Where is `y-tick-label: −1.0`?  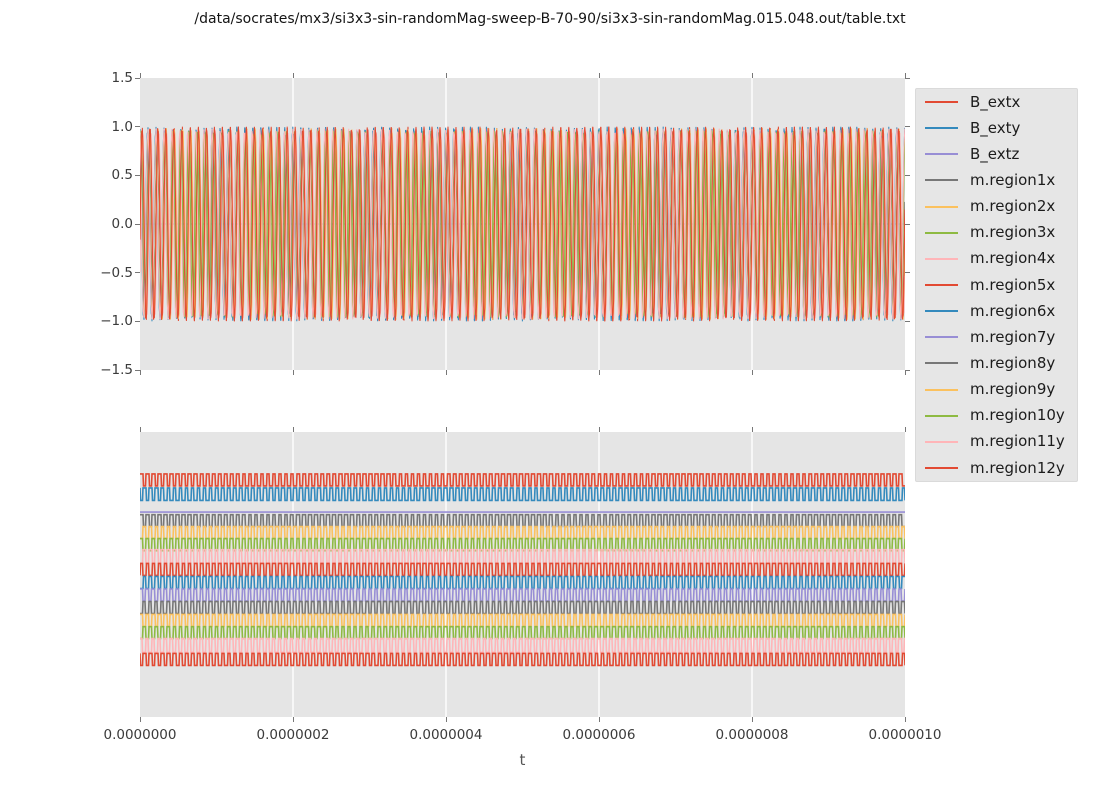 y-tick-label: −1.0 is located at coordinates (116, 321).